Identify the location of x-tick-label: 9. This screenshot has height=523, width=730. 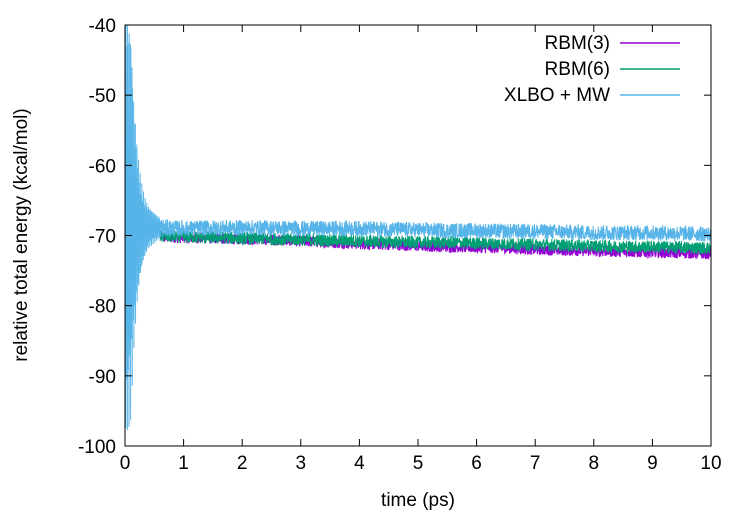
(652, 463).